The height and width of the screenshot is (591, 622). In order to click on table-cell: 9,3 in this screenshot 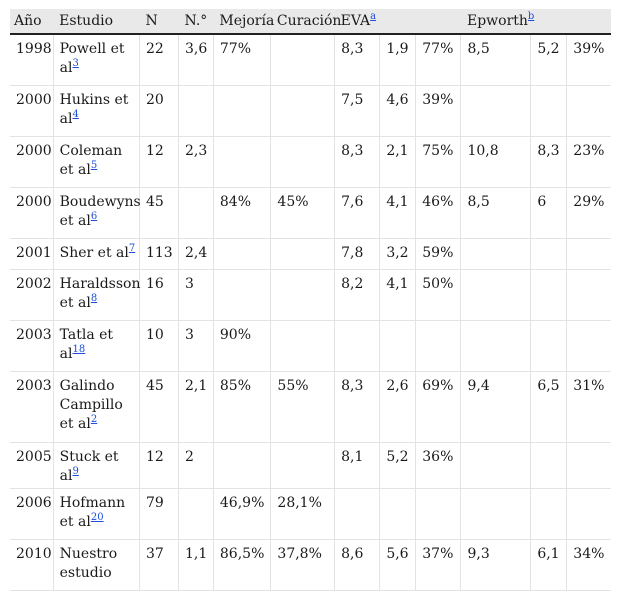, I will do `click(495, 564)`.